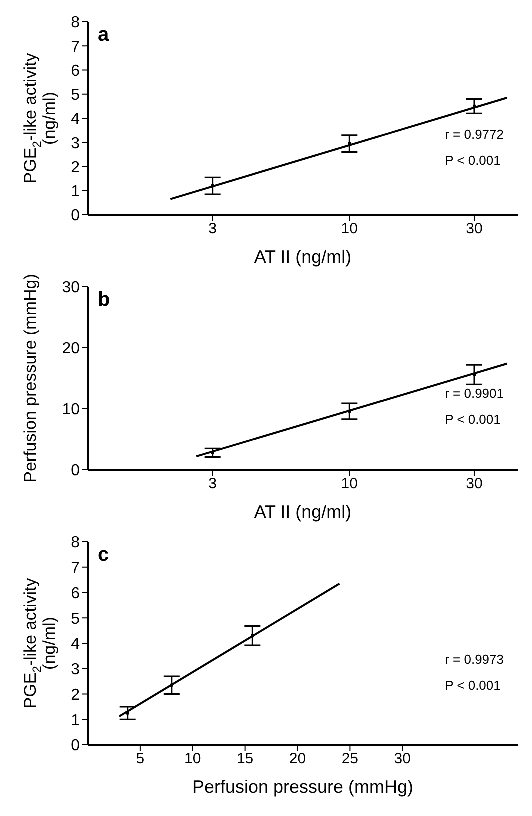 The image size is (532, 816). Describe the element at coordinates (71, 349) in the screenshot. I see `y-tick-label: 20` at that location.